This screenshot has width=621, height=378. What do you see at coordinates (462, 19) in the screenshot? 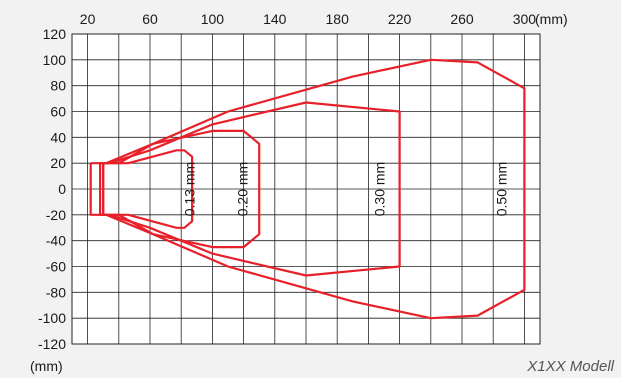
I see `x-tick-label: 260` at bounding box center [462, 19].